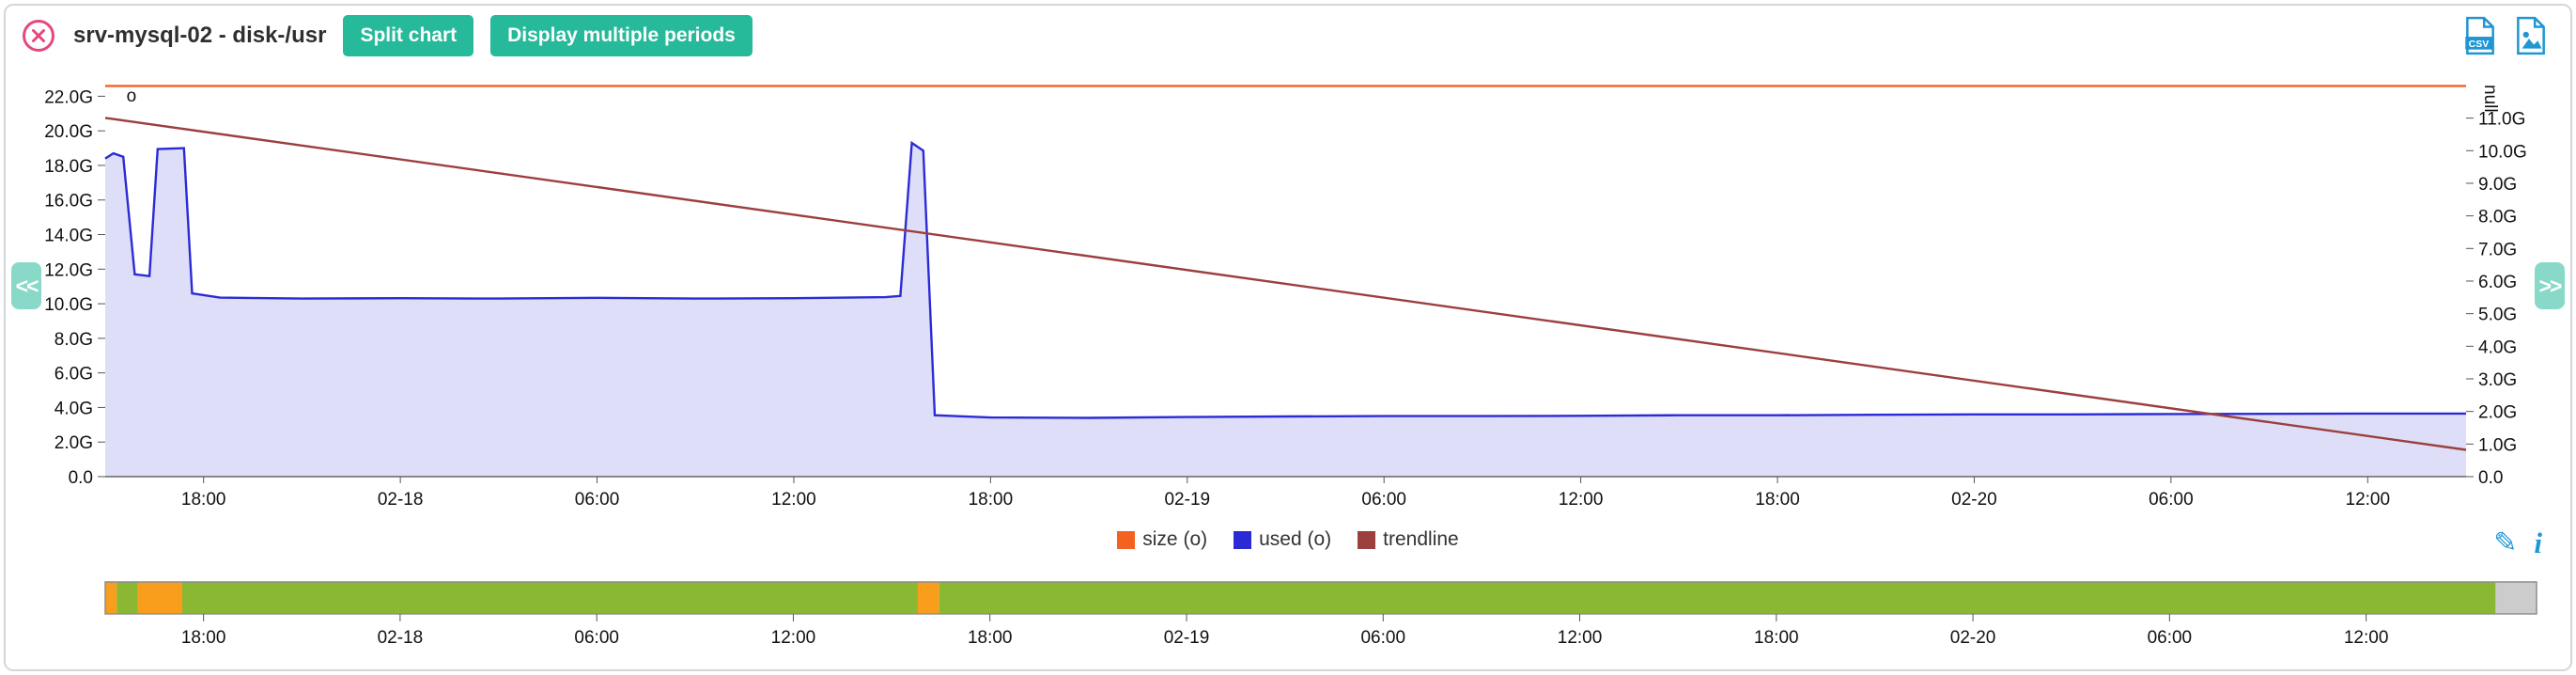 This screenshot has height=675, width=2576. Describe the element at coordinates (2497, 185) in the screenshot. I see `svg-text: 9.0G` at that location.